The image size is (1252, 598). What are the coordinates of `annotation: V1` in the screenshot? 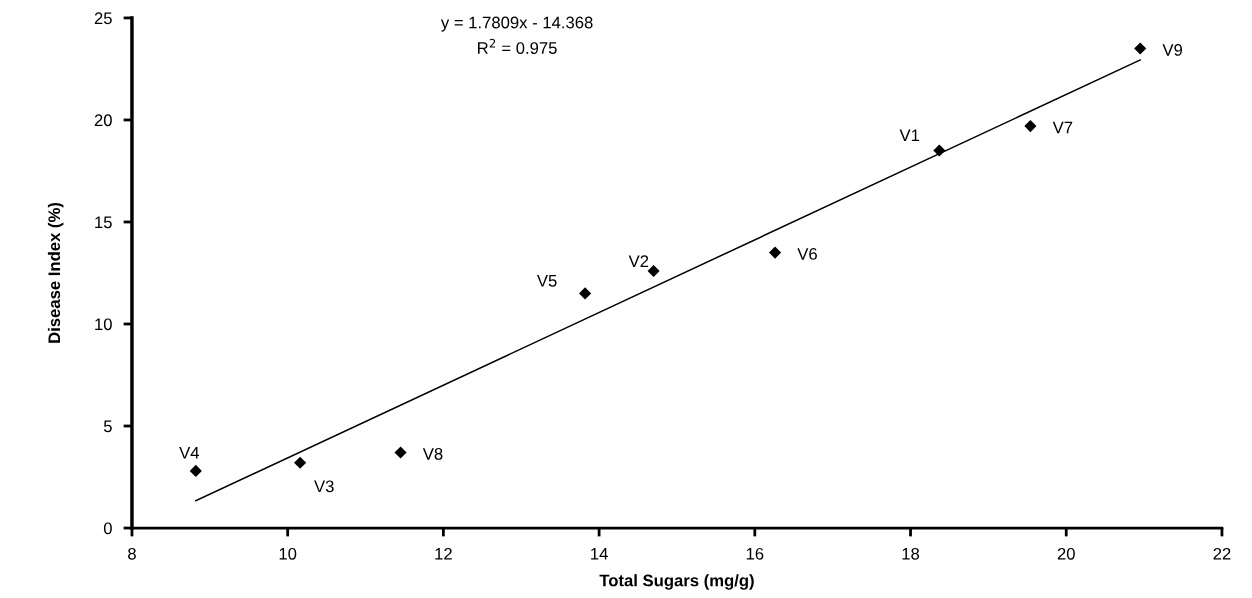 It's located at (909, 135).